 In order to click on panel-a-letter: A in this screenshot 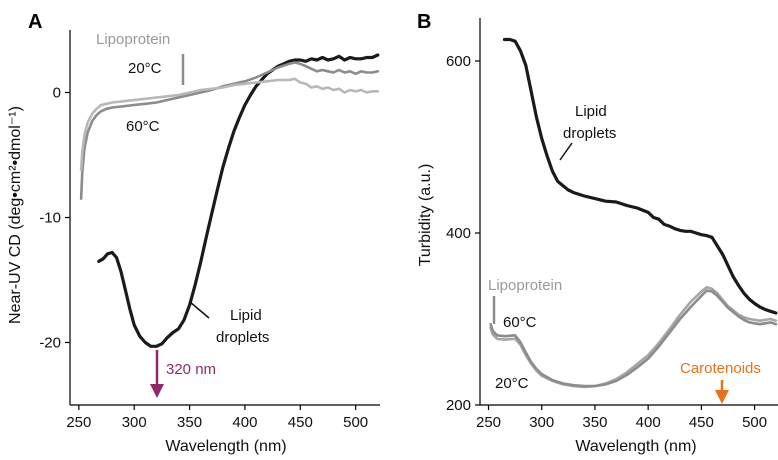, I will do `click(35, 22)`.